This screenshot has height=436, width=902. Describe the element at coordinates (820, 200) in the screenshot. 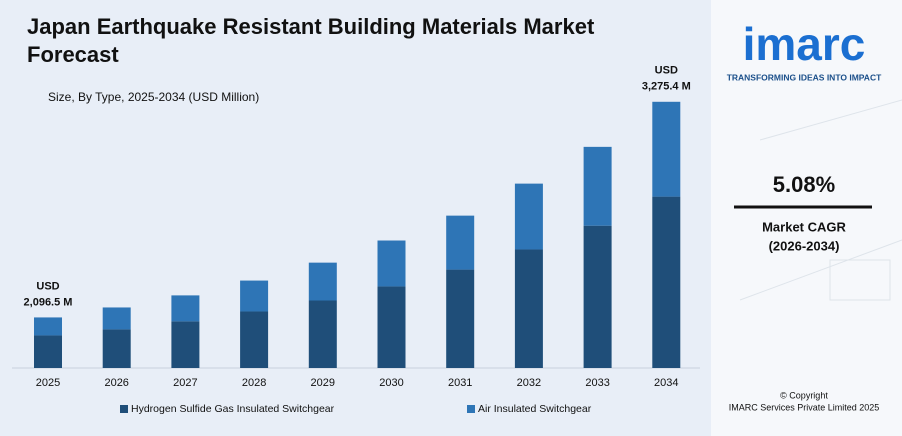

I see `side-decor` at that location.